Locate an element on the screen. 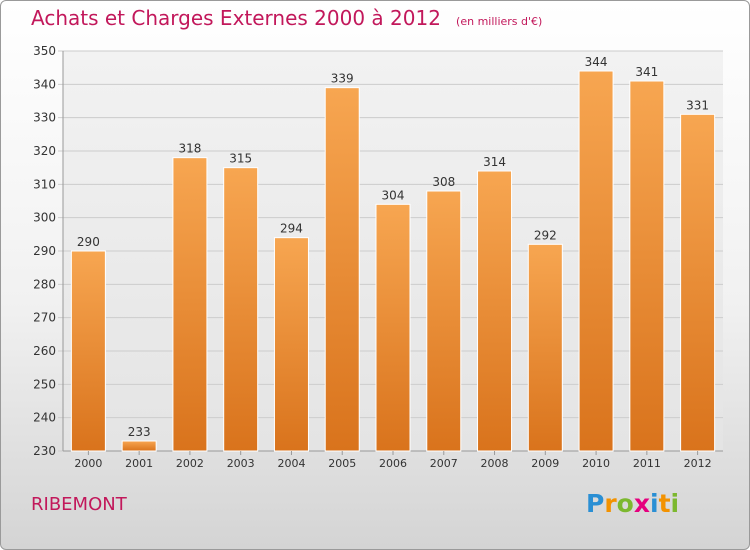 The image size is (750, 550). logo-letter: t is located at coordinates (664, 503).